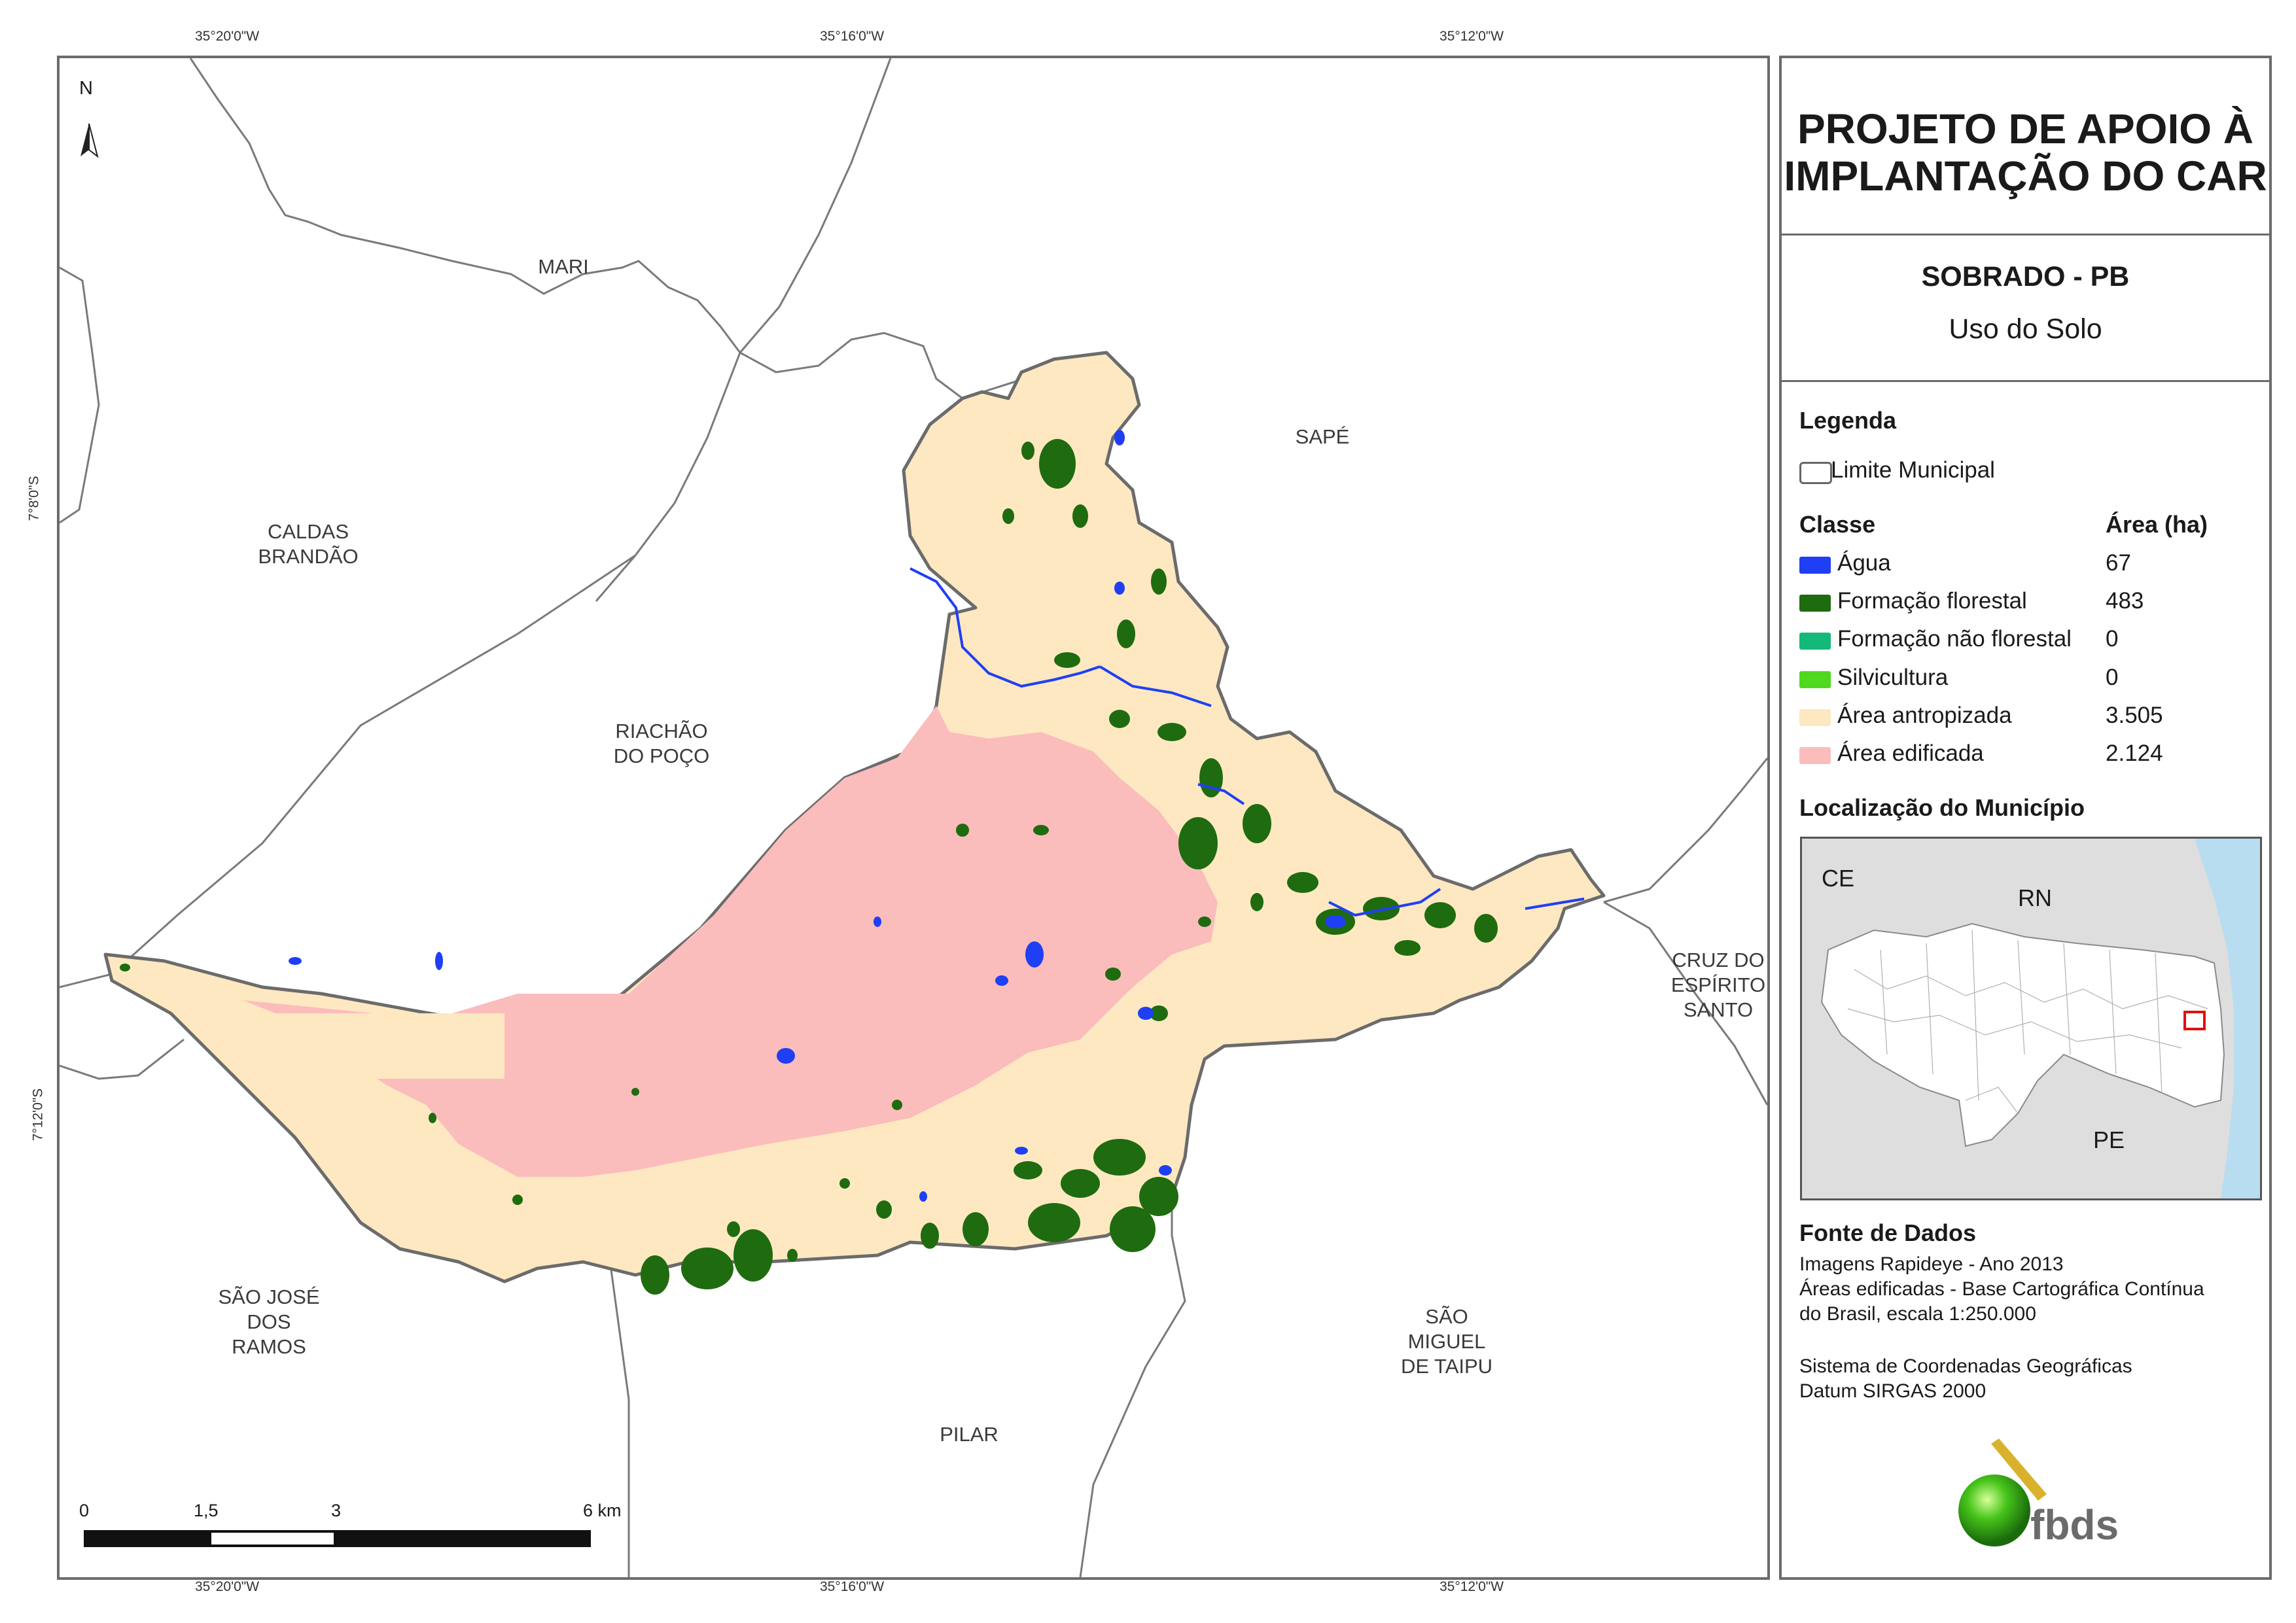 This screenshot has height=1623, width=2296. What do you see at coordinates (1955, 639) in the screenshot?
I see `class-label-formacao-nao-florestal: Formação não florestal` at bounding box center [1955, 639].